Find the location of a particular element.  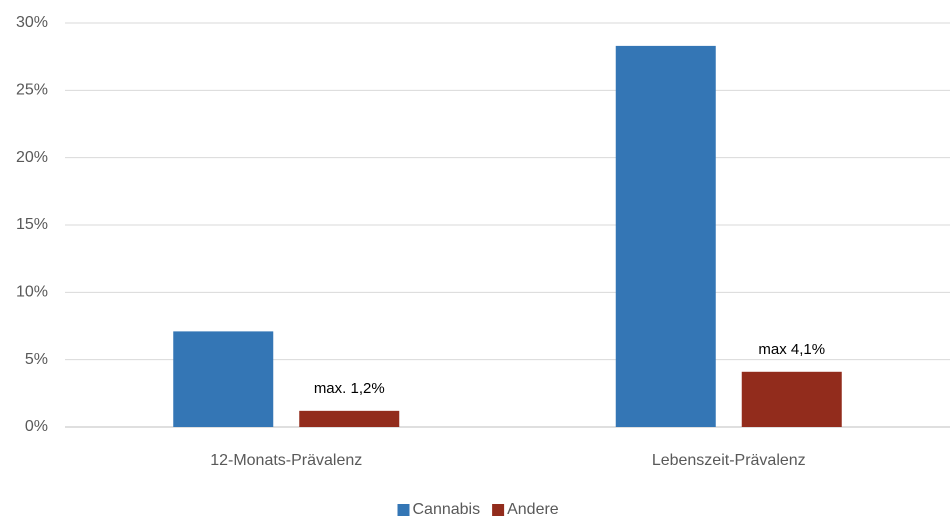

x-tick-label: 12-Monats-Prävalenz is located at coordinates (286, 460).